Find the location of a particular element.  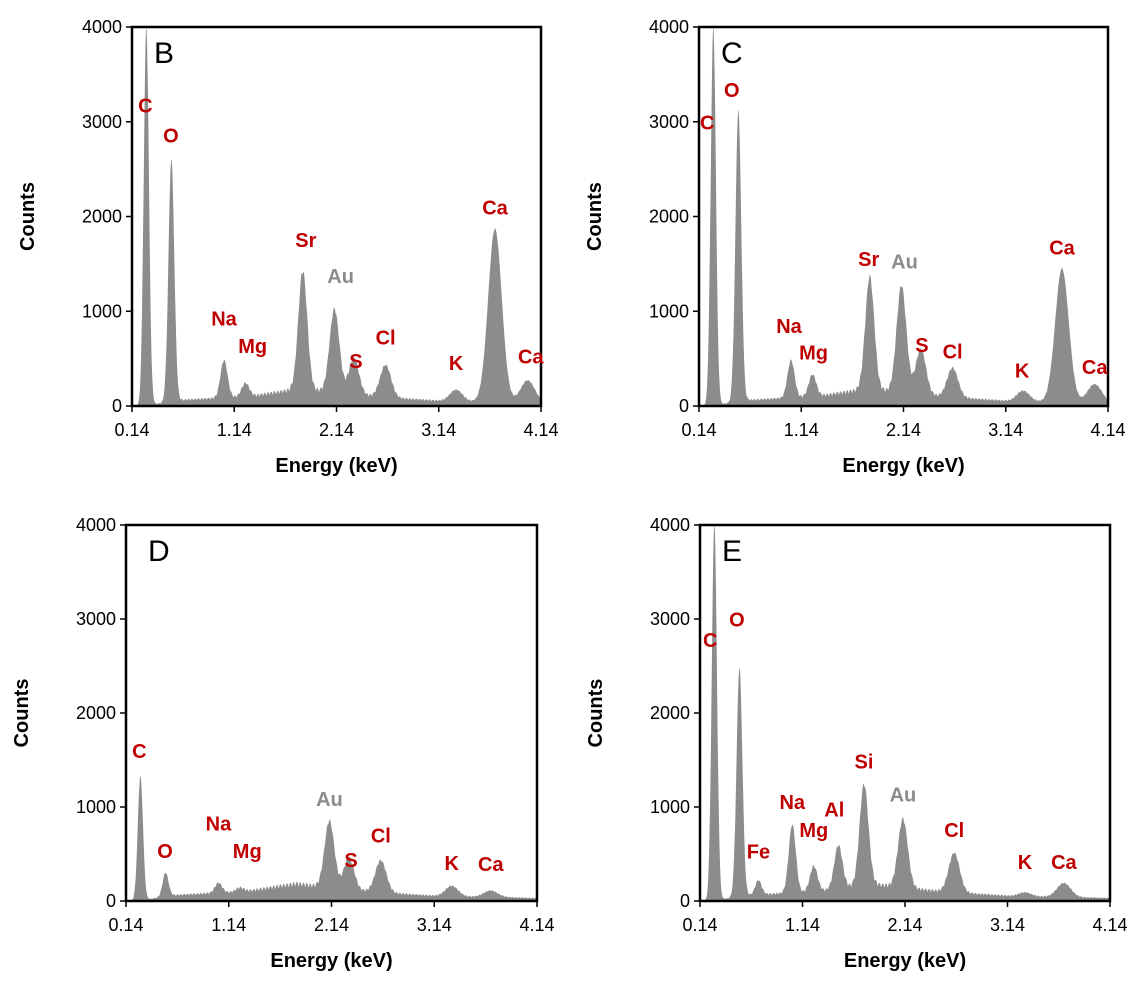

peak-label-fe: Fe is located at coordinates (758, 853).